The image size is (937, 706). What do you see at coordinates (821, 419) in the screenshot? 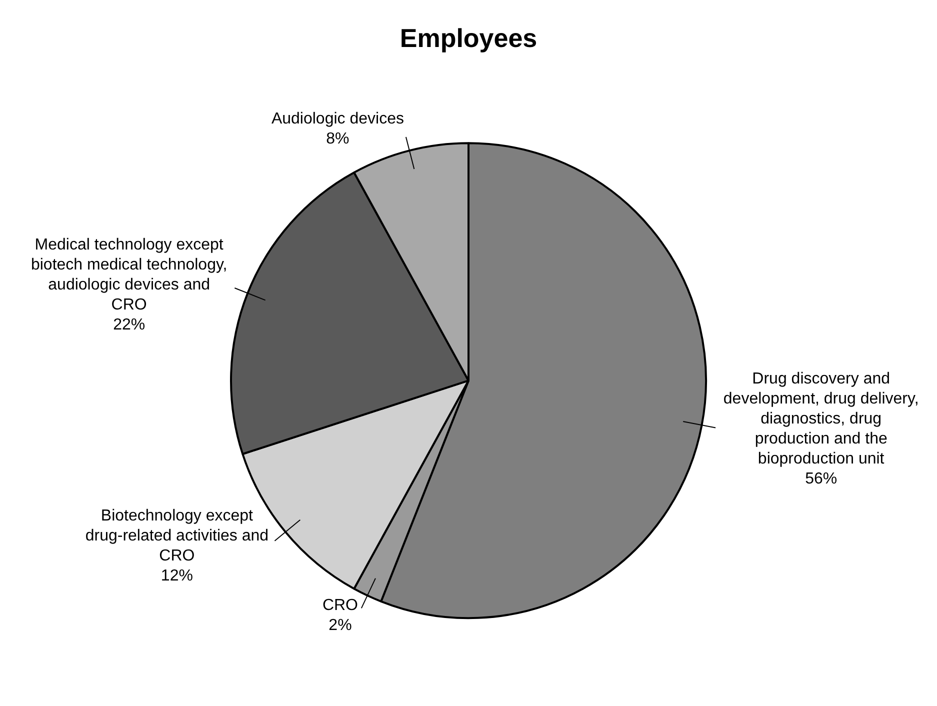
I see `slice-label: Drug discovery and development, drug delivery, diagnostics, drug production and the bioproduction unit` at bounding box center [821, 419].